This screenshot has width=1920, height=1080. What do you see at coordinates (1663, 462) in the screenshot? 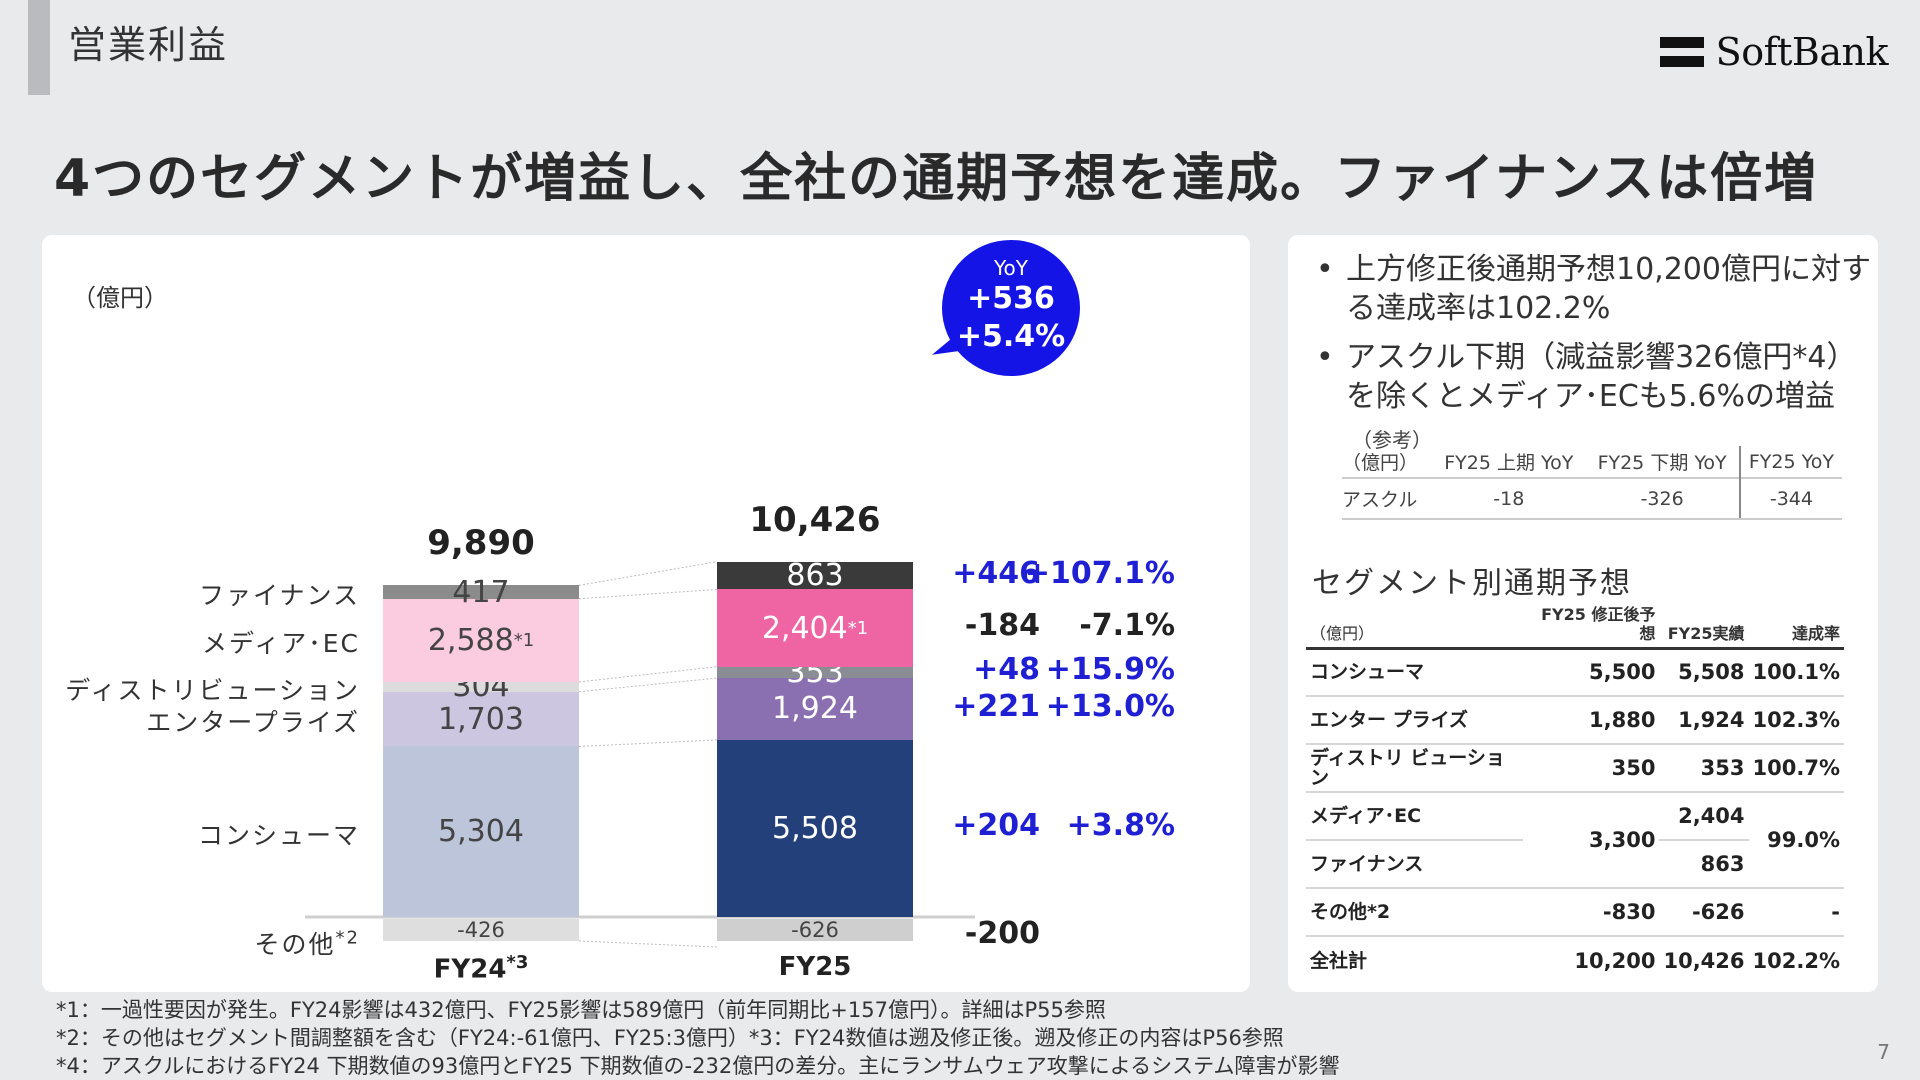
I see `ref-header: FY25 下期 YoY` at bounding box center [1663, 462].